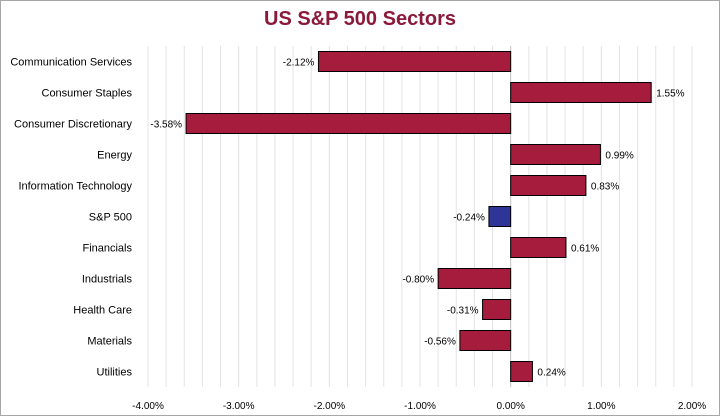  Describe the element at coordinates (107, 249) in the screenshot. I see `category-label: Financials` at that location.